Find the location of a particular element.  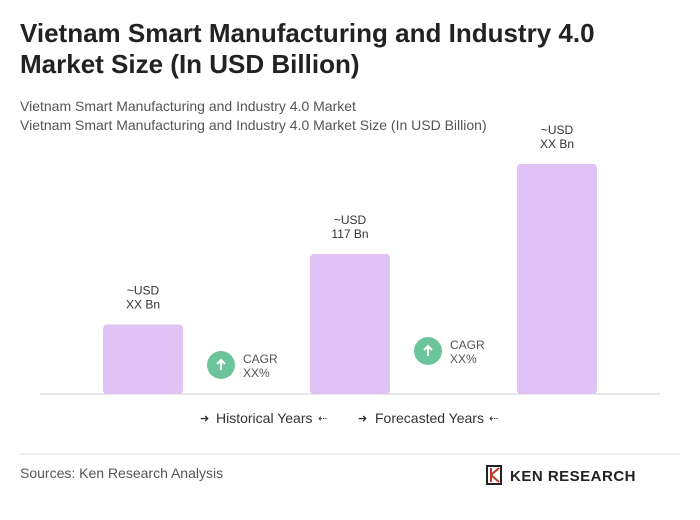

logo-text: KEN RESEARCH is located at coordinates (573, 476).